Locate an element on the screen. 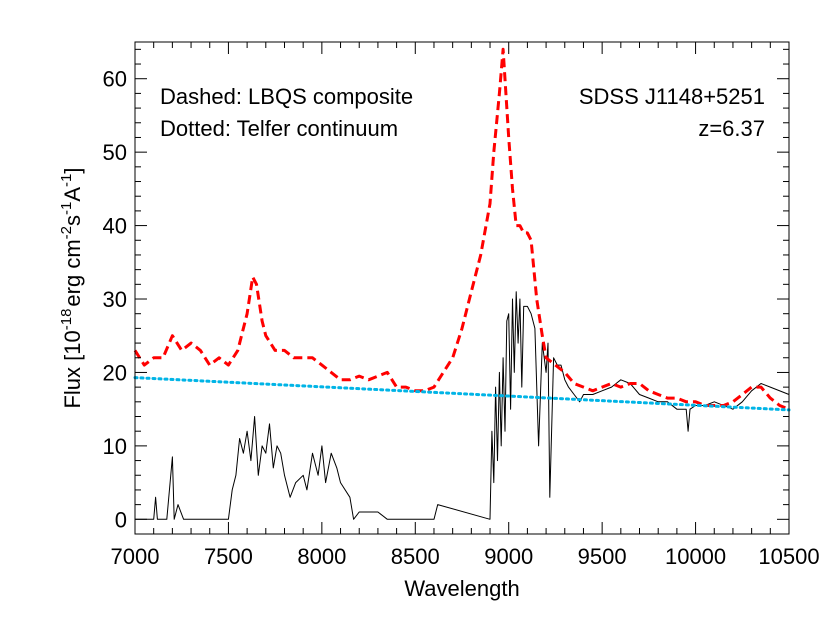  x-tick-label: 7500 is located at coordinates (228, 556).